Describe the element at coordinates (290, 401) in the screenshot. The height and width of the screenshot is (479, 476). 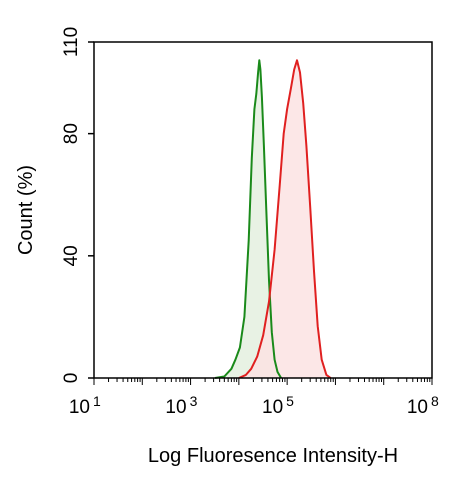
I see `x-tick-label-exp: 5` at that location.